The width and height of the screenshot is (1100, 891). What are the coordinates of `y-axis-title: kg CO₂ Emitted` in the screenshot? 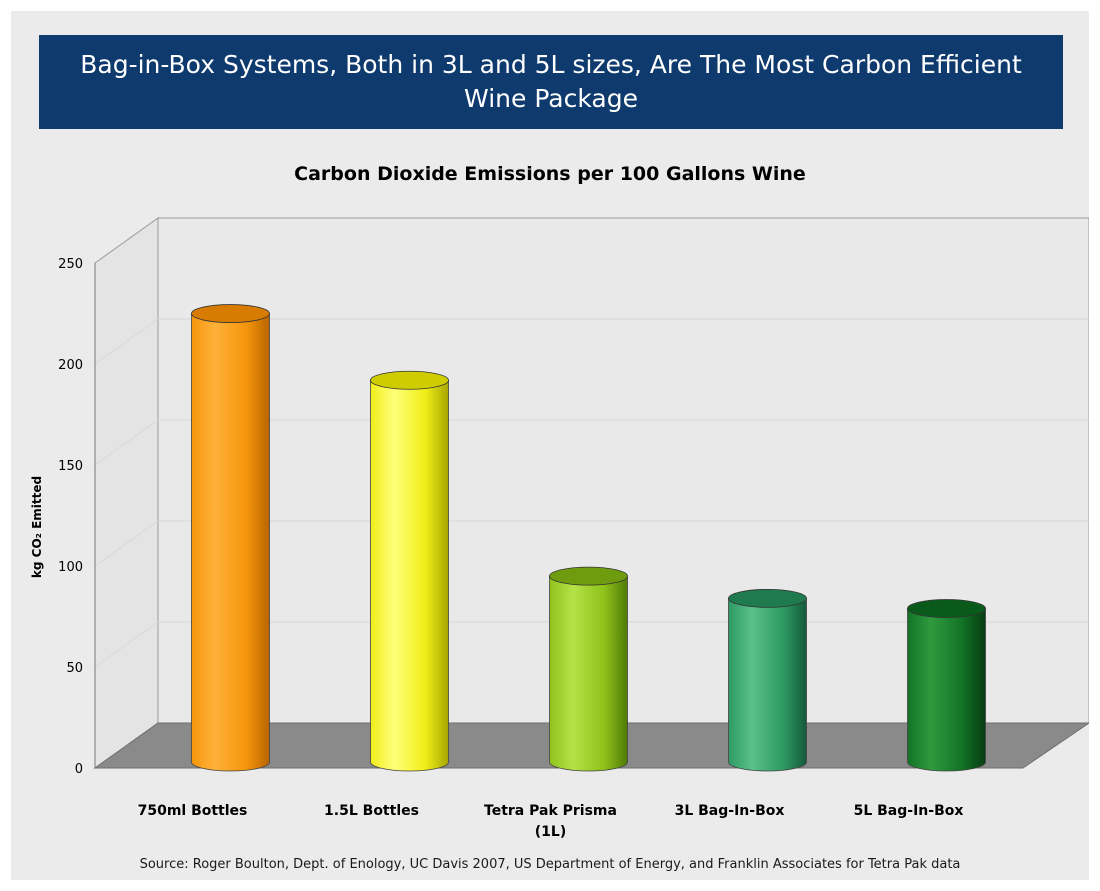 It's located at (37, 527).